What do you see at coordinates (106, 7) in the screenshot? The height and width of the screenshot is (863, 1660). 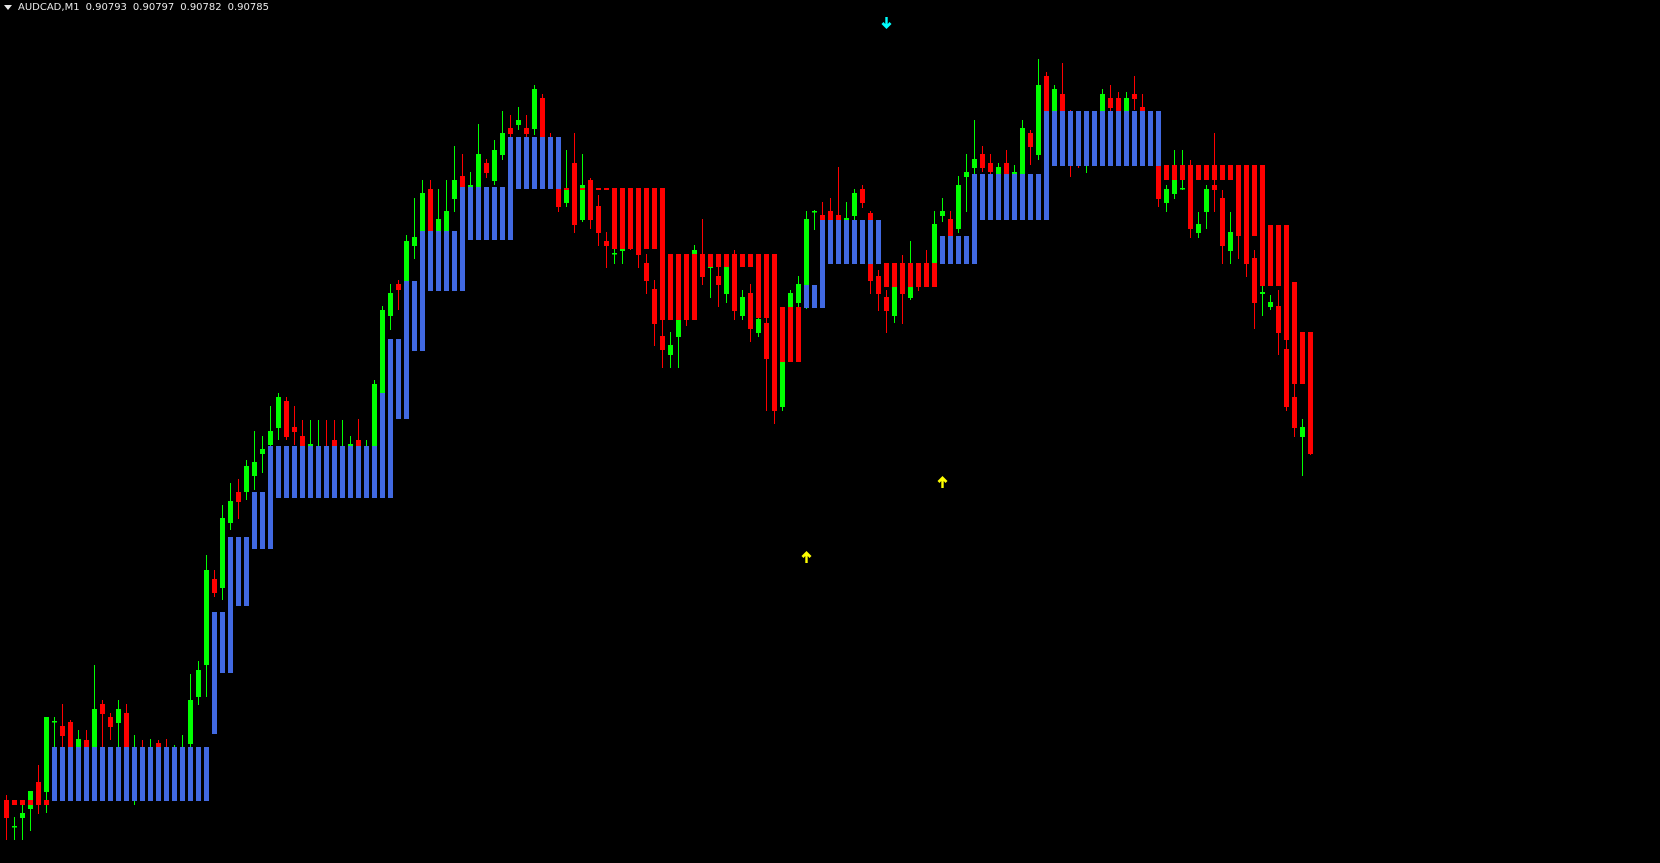 I see `open-price: 0.90793` at bounding box center [106, 7].